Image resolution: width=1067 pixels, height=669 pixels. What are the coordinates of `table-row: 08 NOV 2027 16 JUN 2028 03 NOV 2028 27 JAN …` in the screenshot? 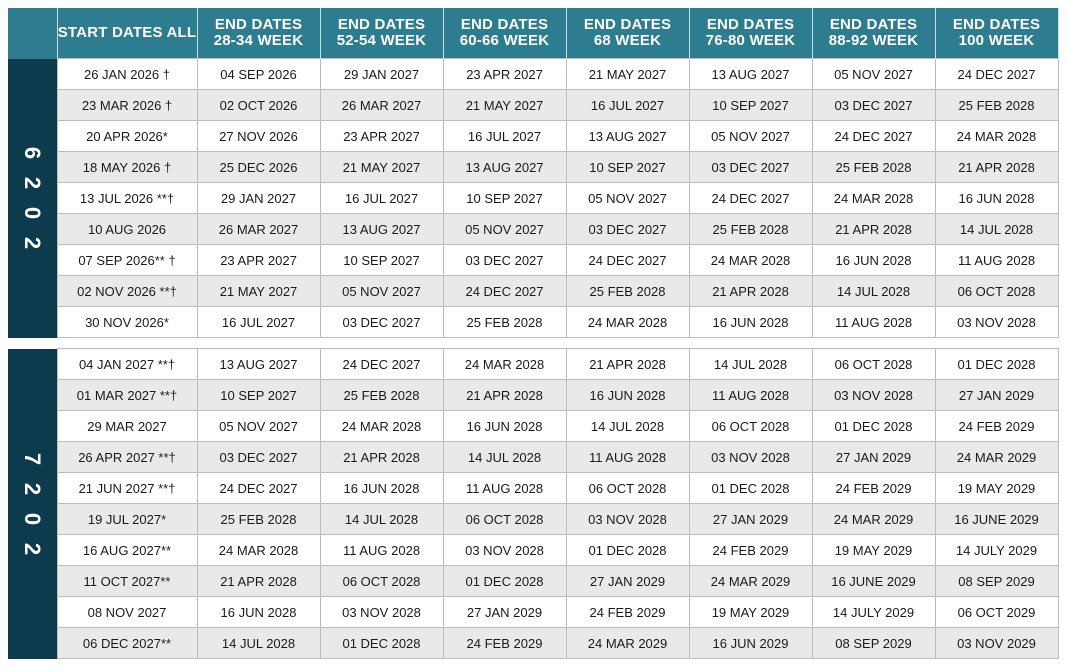 It's located at (533, 612).